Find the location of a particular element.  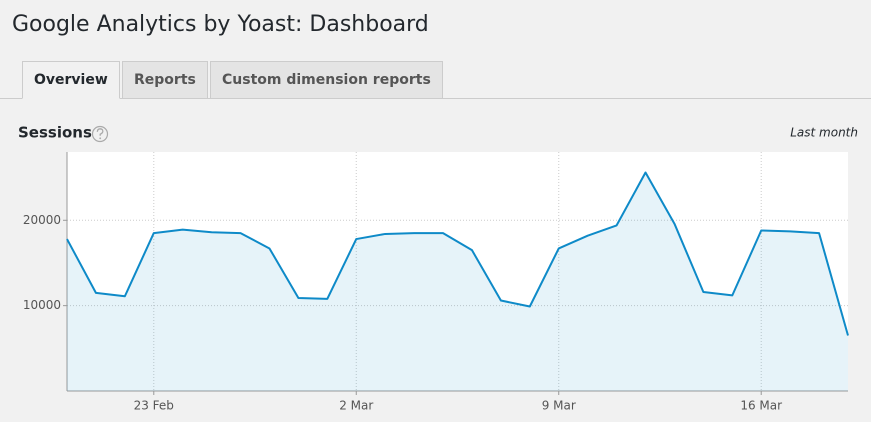

y-tick-label: 10000 is located at coordinates (42, 305).